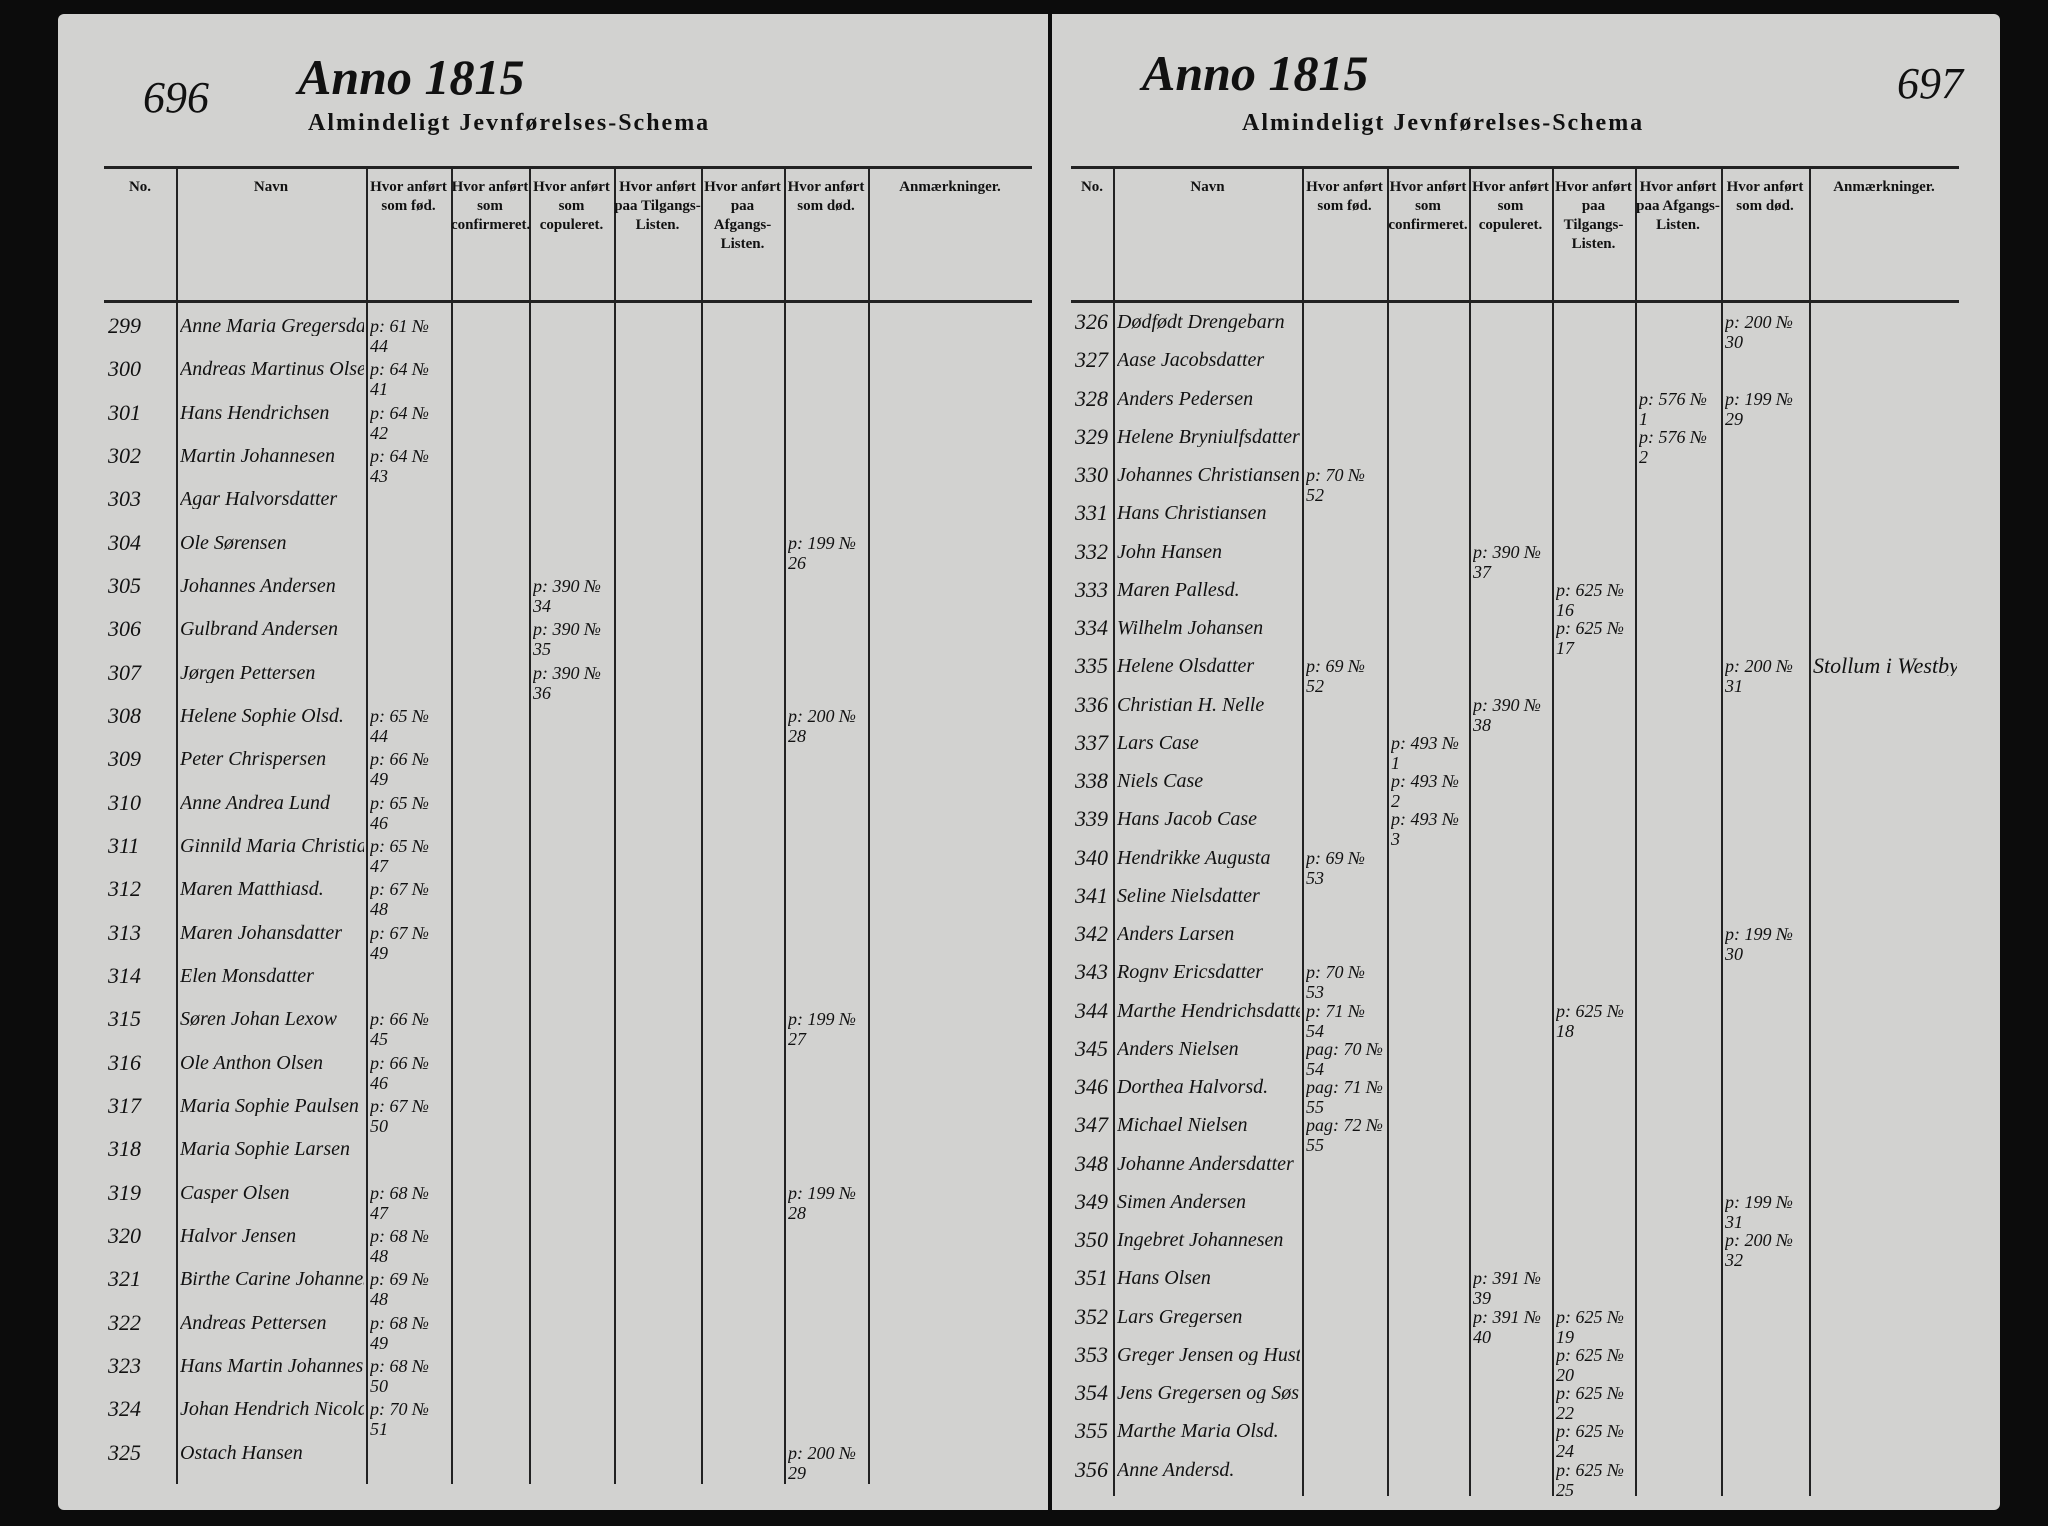 The height and width of the screenshot is (1526, 2048). I want to click on entry-no: 341, so click(1091, 895).